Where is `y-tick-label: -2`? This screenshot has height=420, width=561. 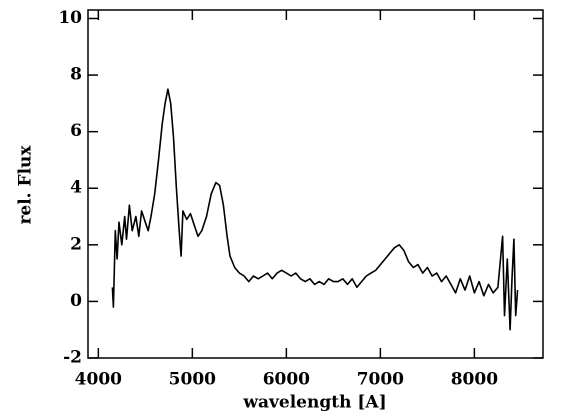
y-tick-label: -2 is located at coordinates (72, 358).